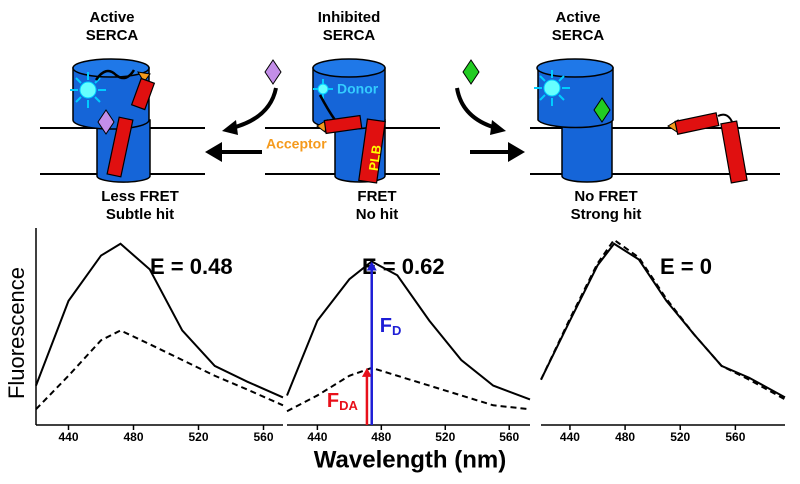 This screenshot has height=484, width=800. I want to click on arrow-label-sub: DA, so click(348, 405).